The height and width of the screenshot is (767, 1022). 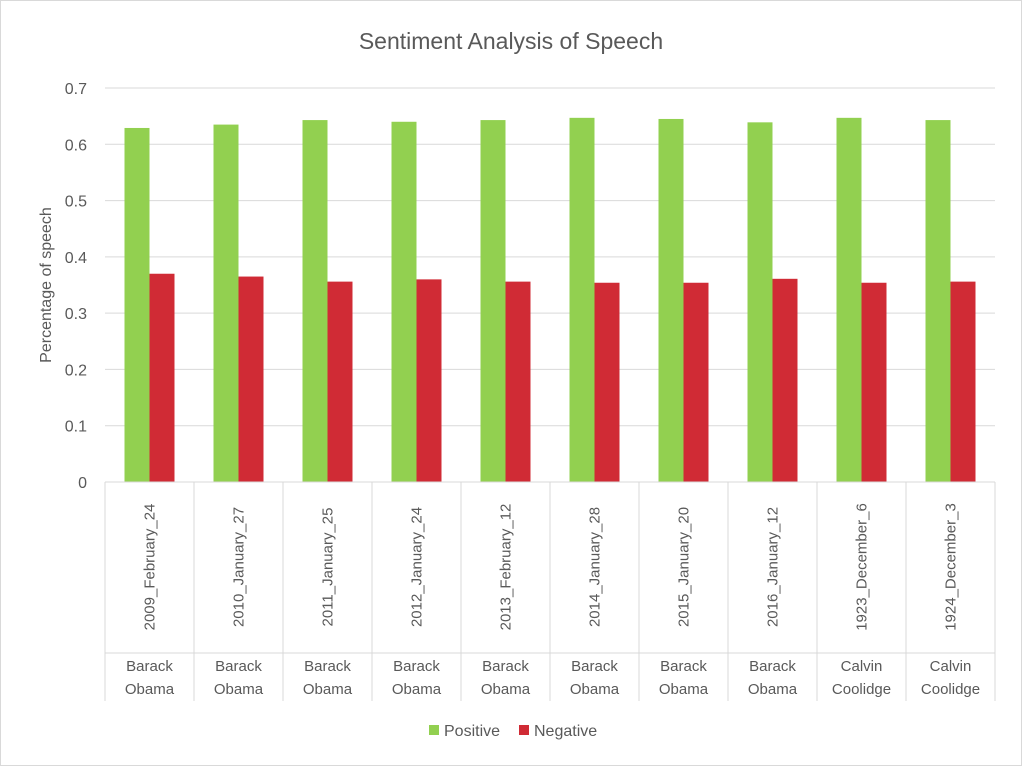 I want to click on chart-title: Sentiment Analysis of Speech, so click(x=511, y=41).